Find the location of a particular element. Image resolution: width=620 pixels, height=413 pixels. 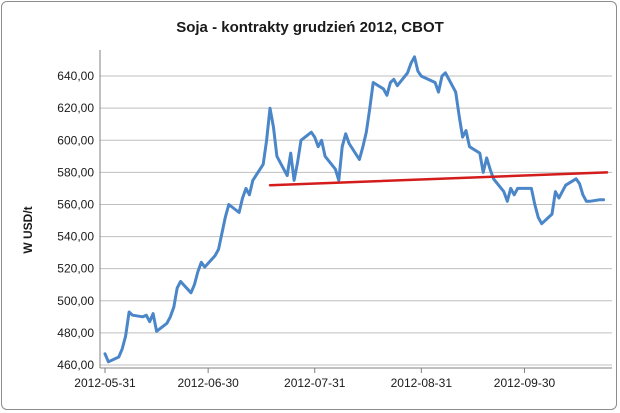

y-tick-label: 500,00 is located at coordinates (75, 301).